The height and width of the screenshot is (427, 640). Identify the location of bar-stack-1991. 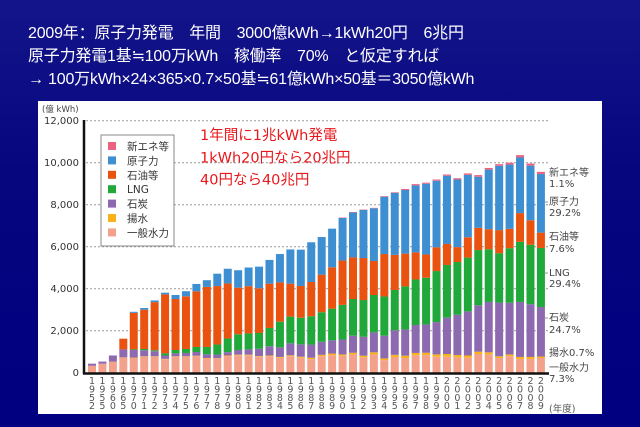
(353, 292).